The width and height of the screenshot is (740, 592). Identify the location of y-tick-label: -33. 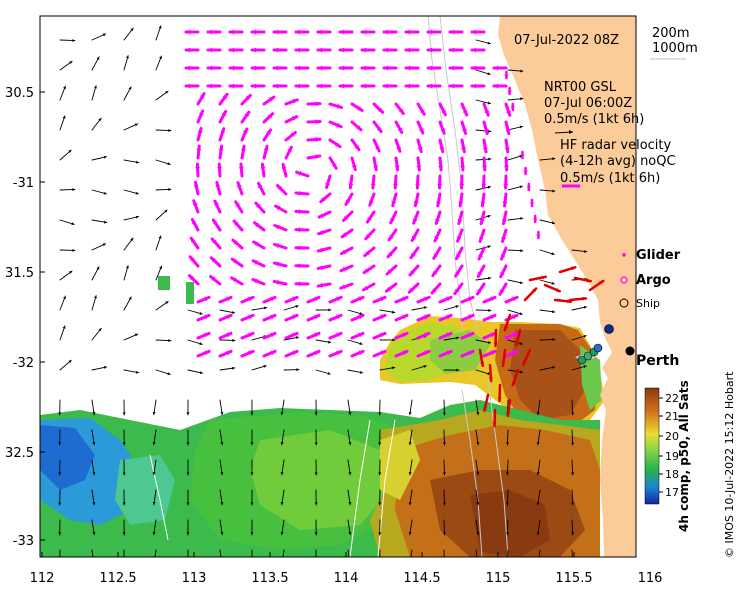
(23, 541).